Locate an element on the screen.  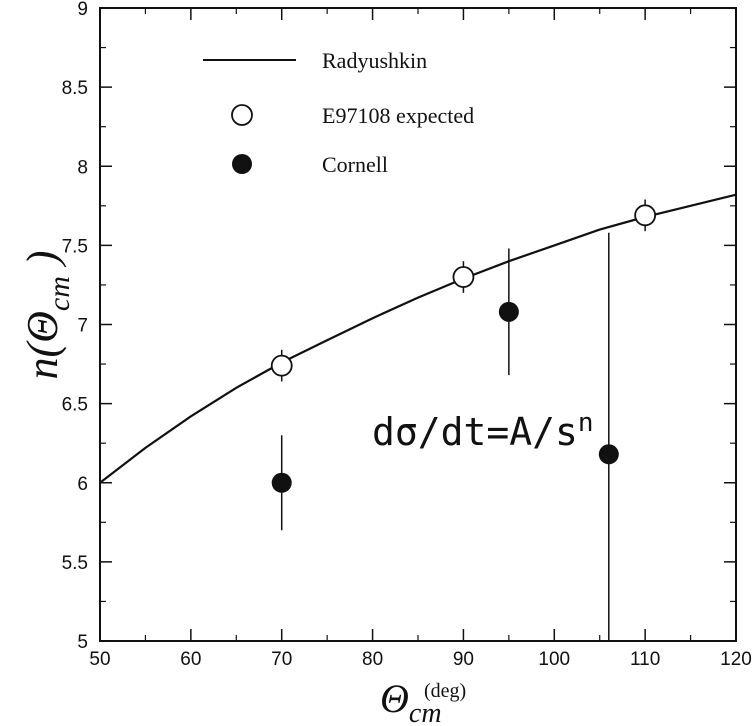
x-tick-label: 60 is located at coordinates (190, 659).